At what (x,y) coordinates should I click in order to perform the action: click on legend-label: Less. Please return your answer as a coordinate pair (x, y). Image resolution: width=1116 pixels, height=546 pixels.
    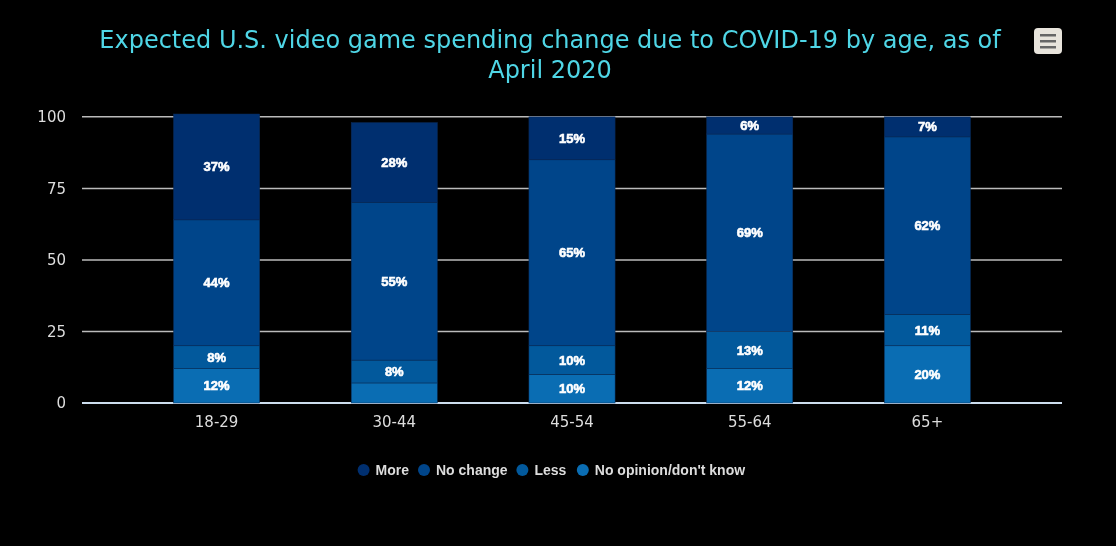
    Looking at the image, I should click on (550, 469).